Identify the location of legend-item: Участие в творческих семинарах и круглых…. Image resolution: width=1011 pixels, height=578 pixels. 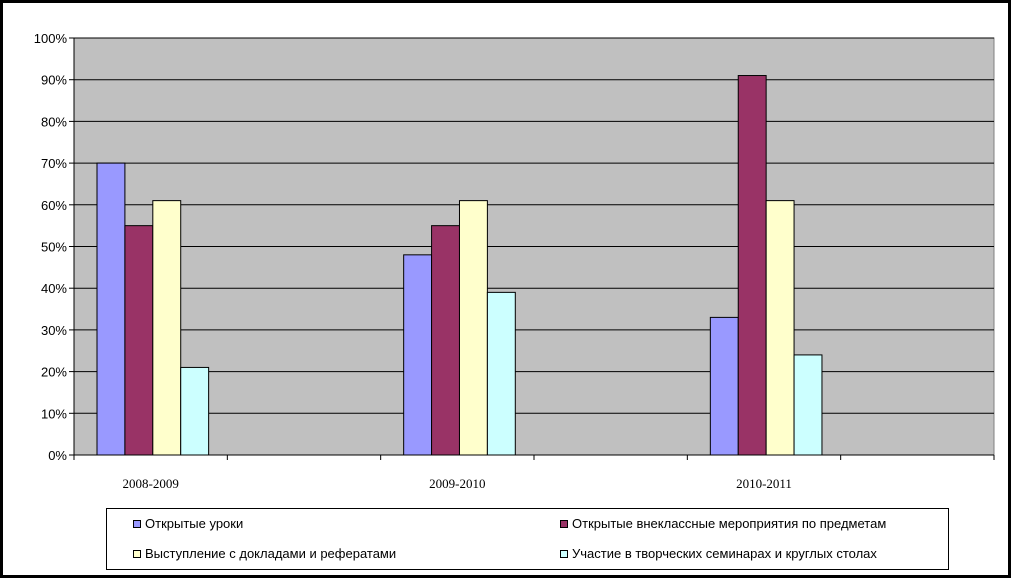
(718, 553).